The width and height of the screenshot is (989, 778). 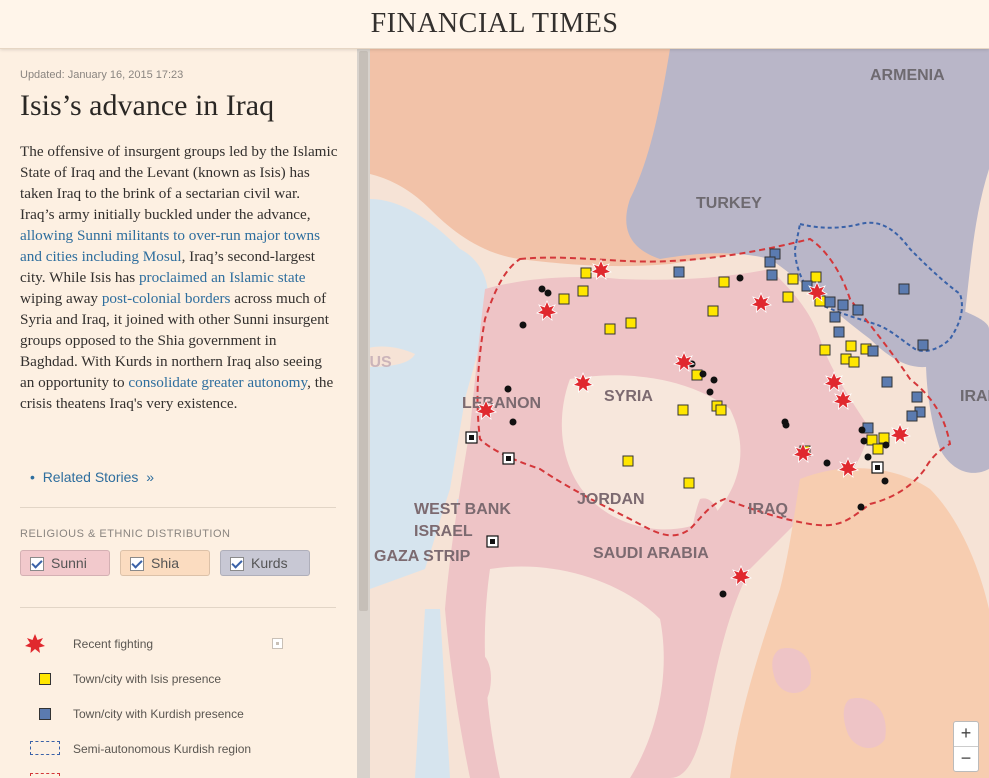 I want to click on zoom-in-button: +, so click(x=966, y=733).